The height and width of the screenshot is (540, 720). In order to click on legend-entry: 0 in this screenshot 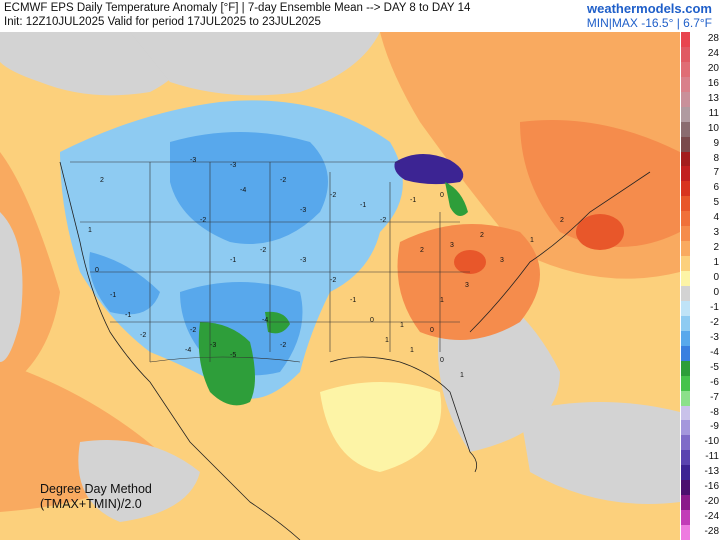, I will do `click(700, 278)`.